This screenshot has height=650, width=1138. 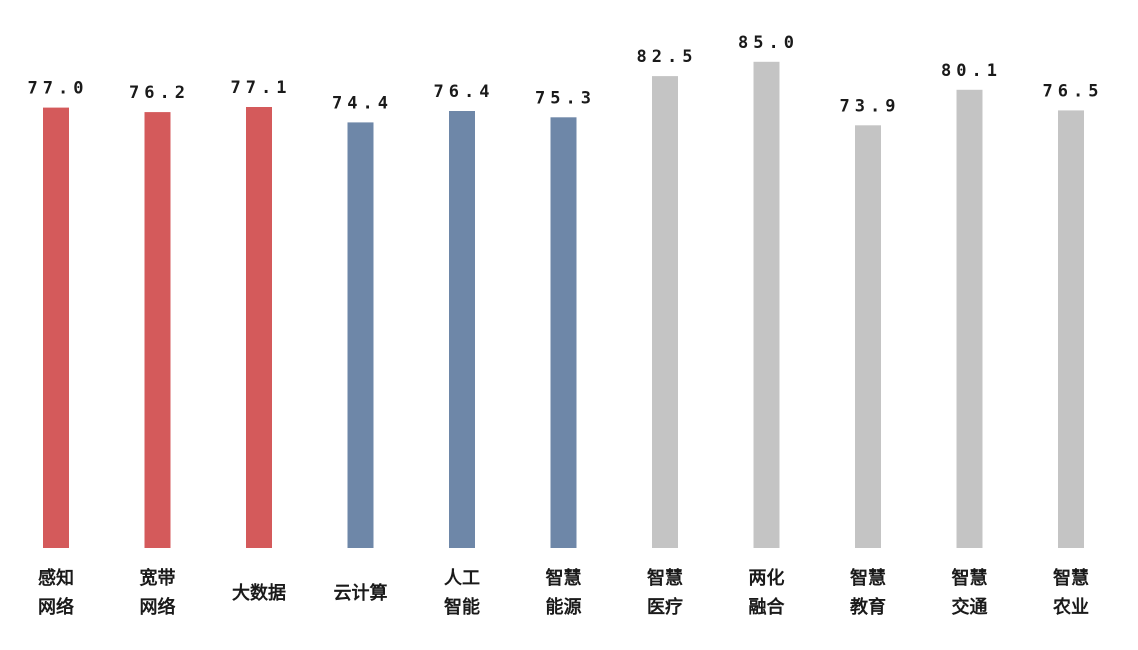 I want to click on value-label-1: 77.0, so click(x=58, y=89).